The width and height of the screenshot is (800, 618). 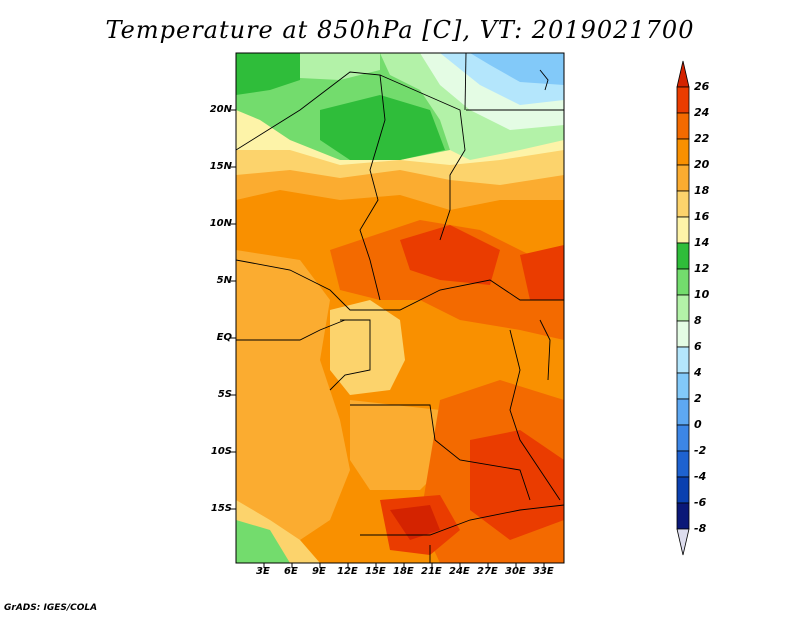 I want to click on x-tick-label: 9E, so click(x=319, y=571).